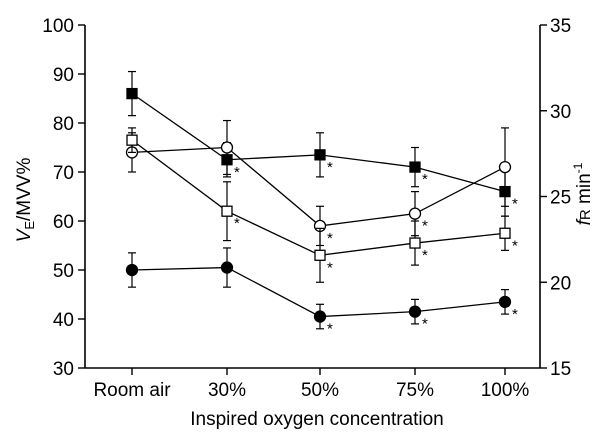 This screenshot has height=434, width=610. I want to click on series: * * *, so click(321, 292).